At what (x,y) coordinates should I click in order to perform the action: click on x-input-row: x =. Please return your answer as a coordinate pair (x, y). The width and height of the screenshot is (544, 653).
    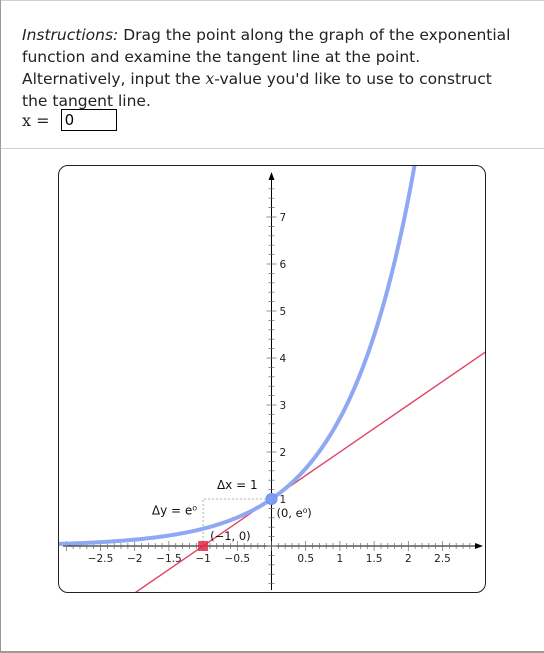
    Looking at the image, I should click on (69, 120).